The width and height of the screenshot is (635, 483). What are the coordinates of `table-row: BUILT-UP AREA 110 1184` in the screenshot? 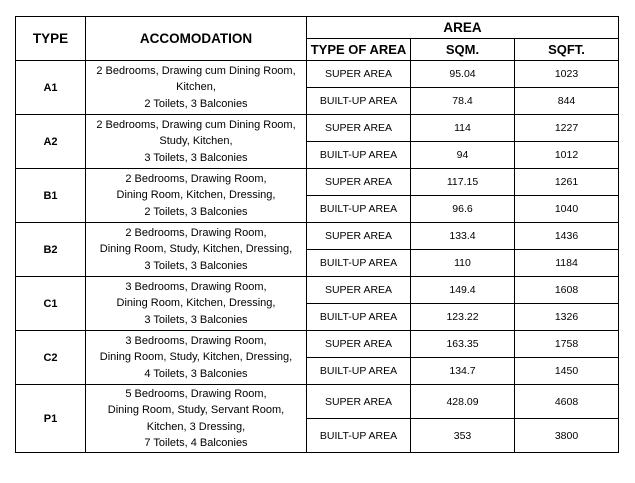 It's located at (317, 263).